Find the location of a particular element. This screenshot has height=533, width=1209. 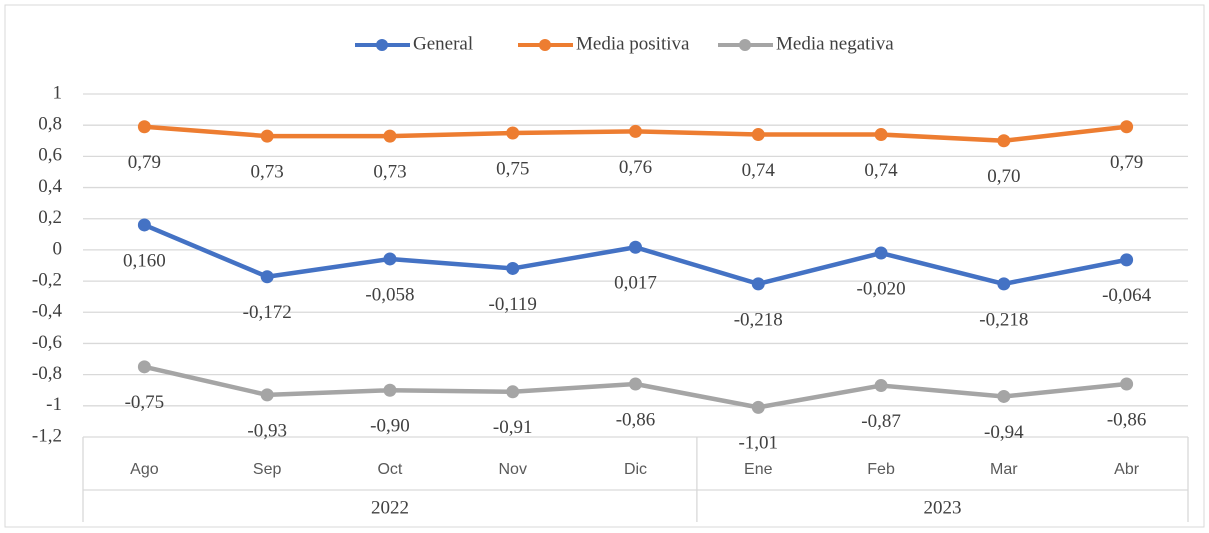

x-tick-label: Sep is located at coordinates (267, 469).